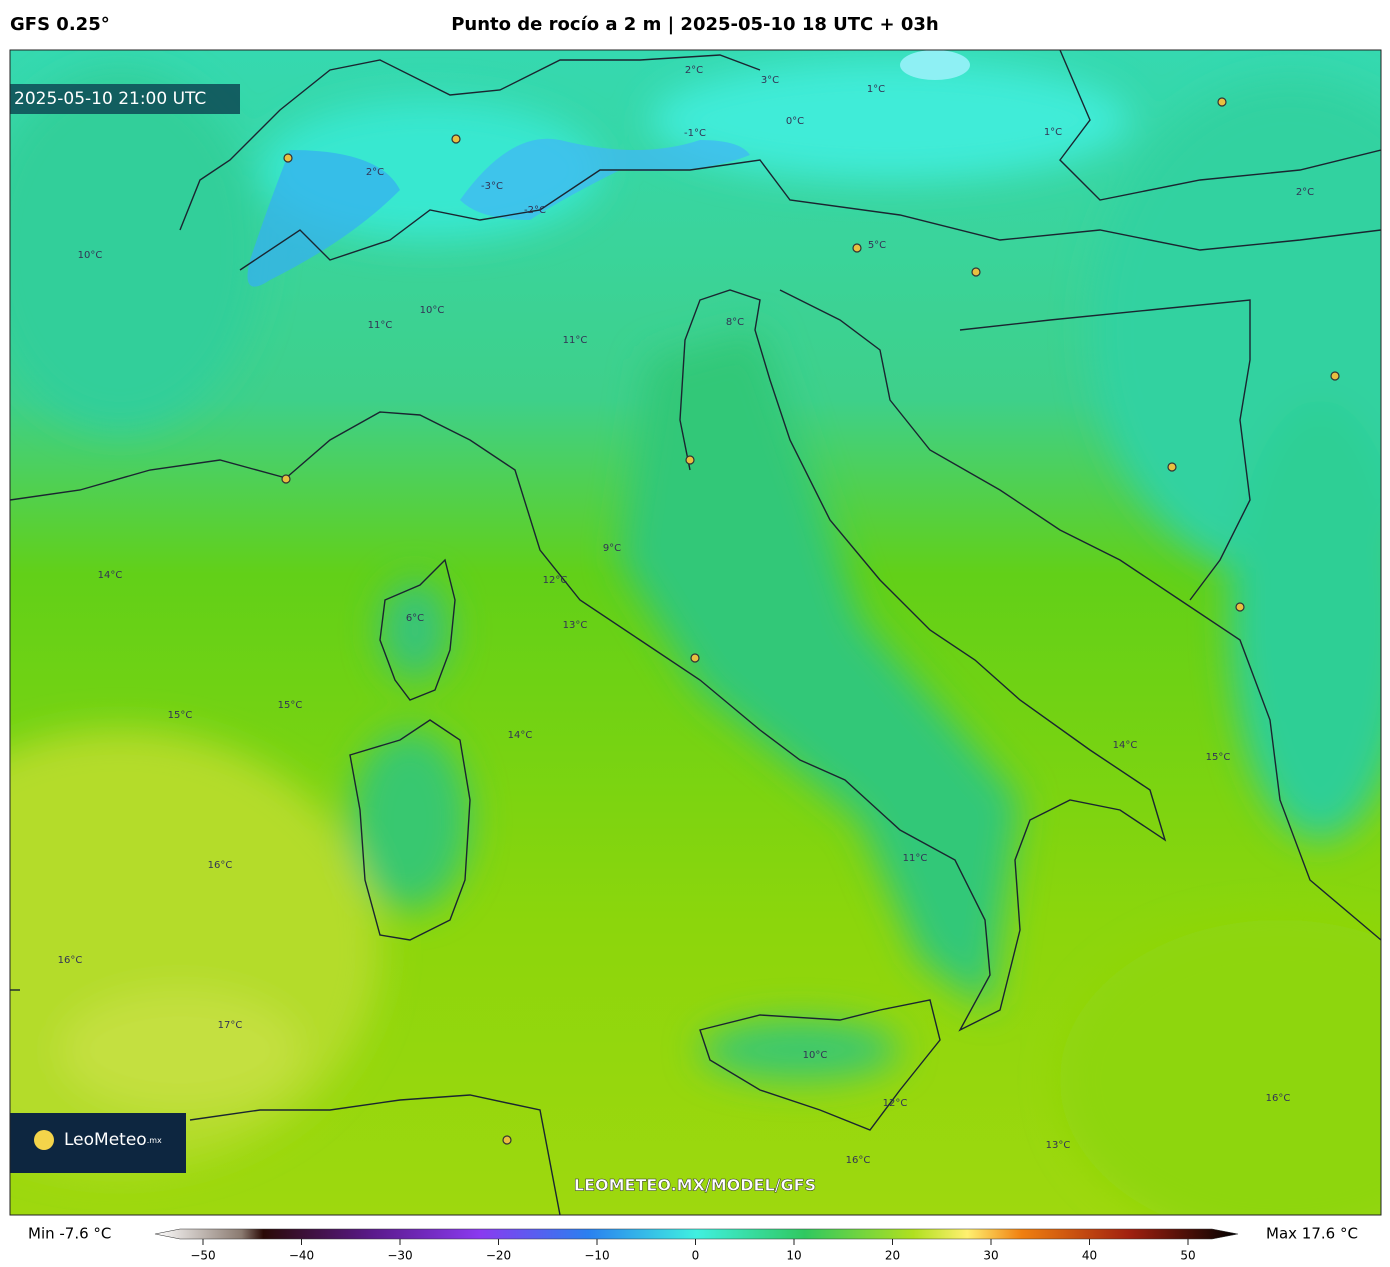 The height and width of the screenshot is (1267, 1390). Describe the element at coordinates (415, 618) in the screenshot. I see `contour-label: 6°C` at that location.